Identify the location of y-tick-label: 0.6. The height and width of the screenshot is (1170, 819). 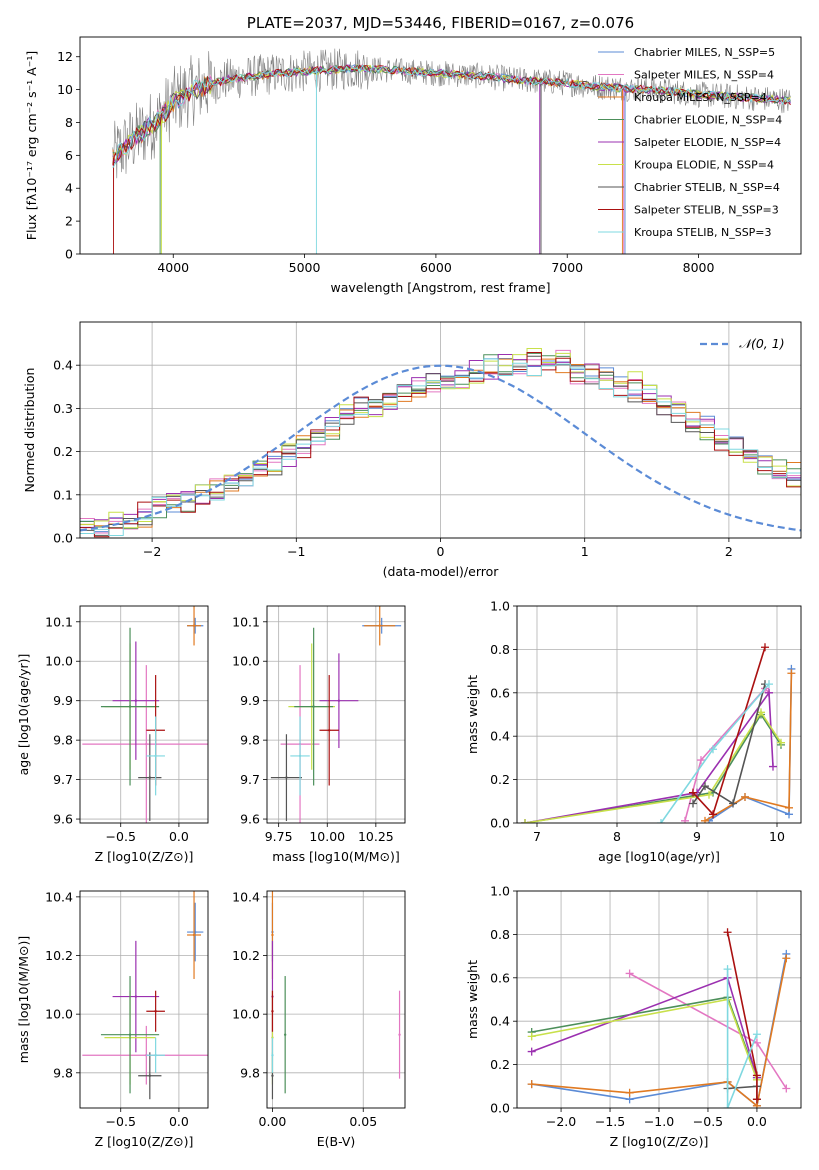
(500, 692).